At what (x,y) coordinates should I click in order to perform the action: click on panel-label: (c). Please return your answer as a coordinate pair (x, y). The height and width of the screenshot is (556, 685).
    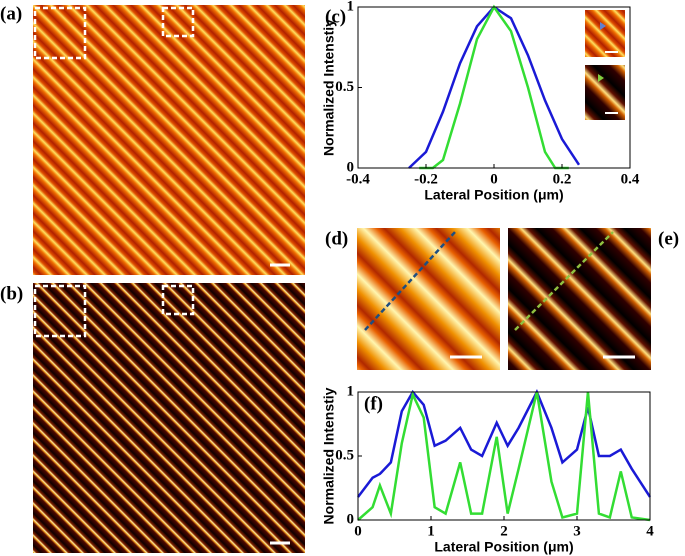
    Looking at the image, I should click on (335, 16).